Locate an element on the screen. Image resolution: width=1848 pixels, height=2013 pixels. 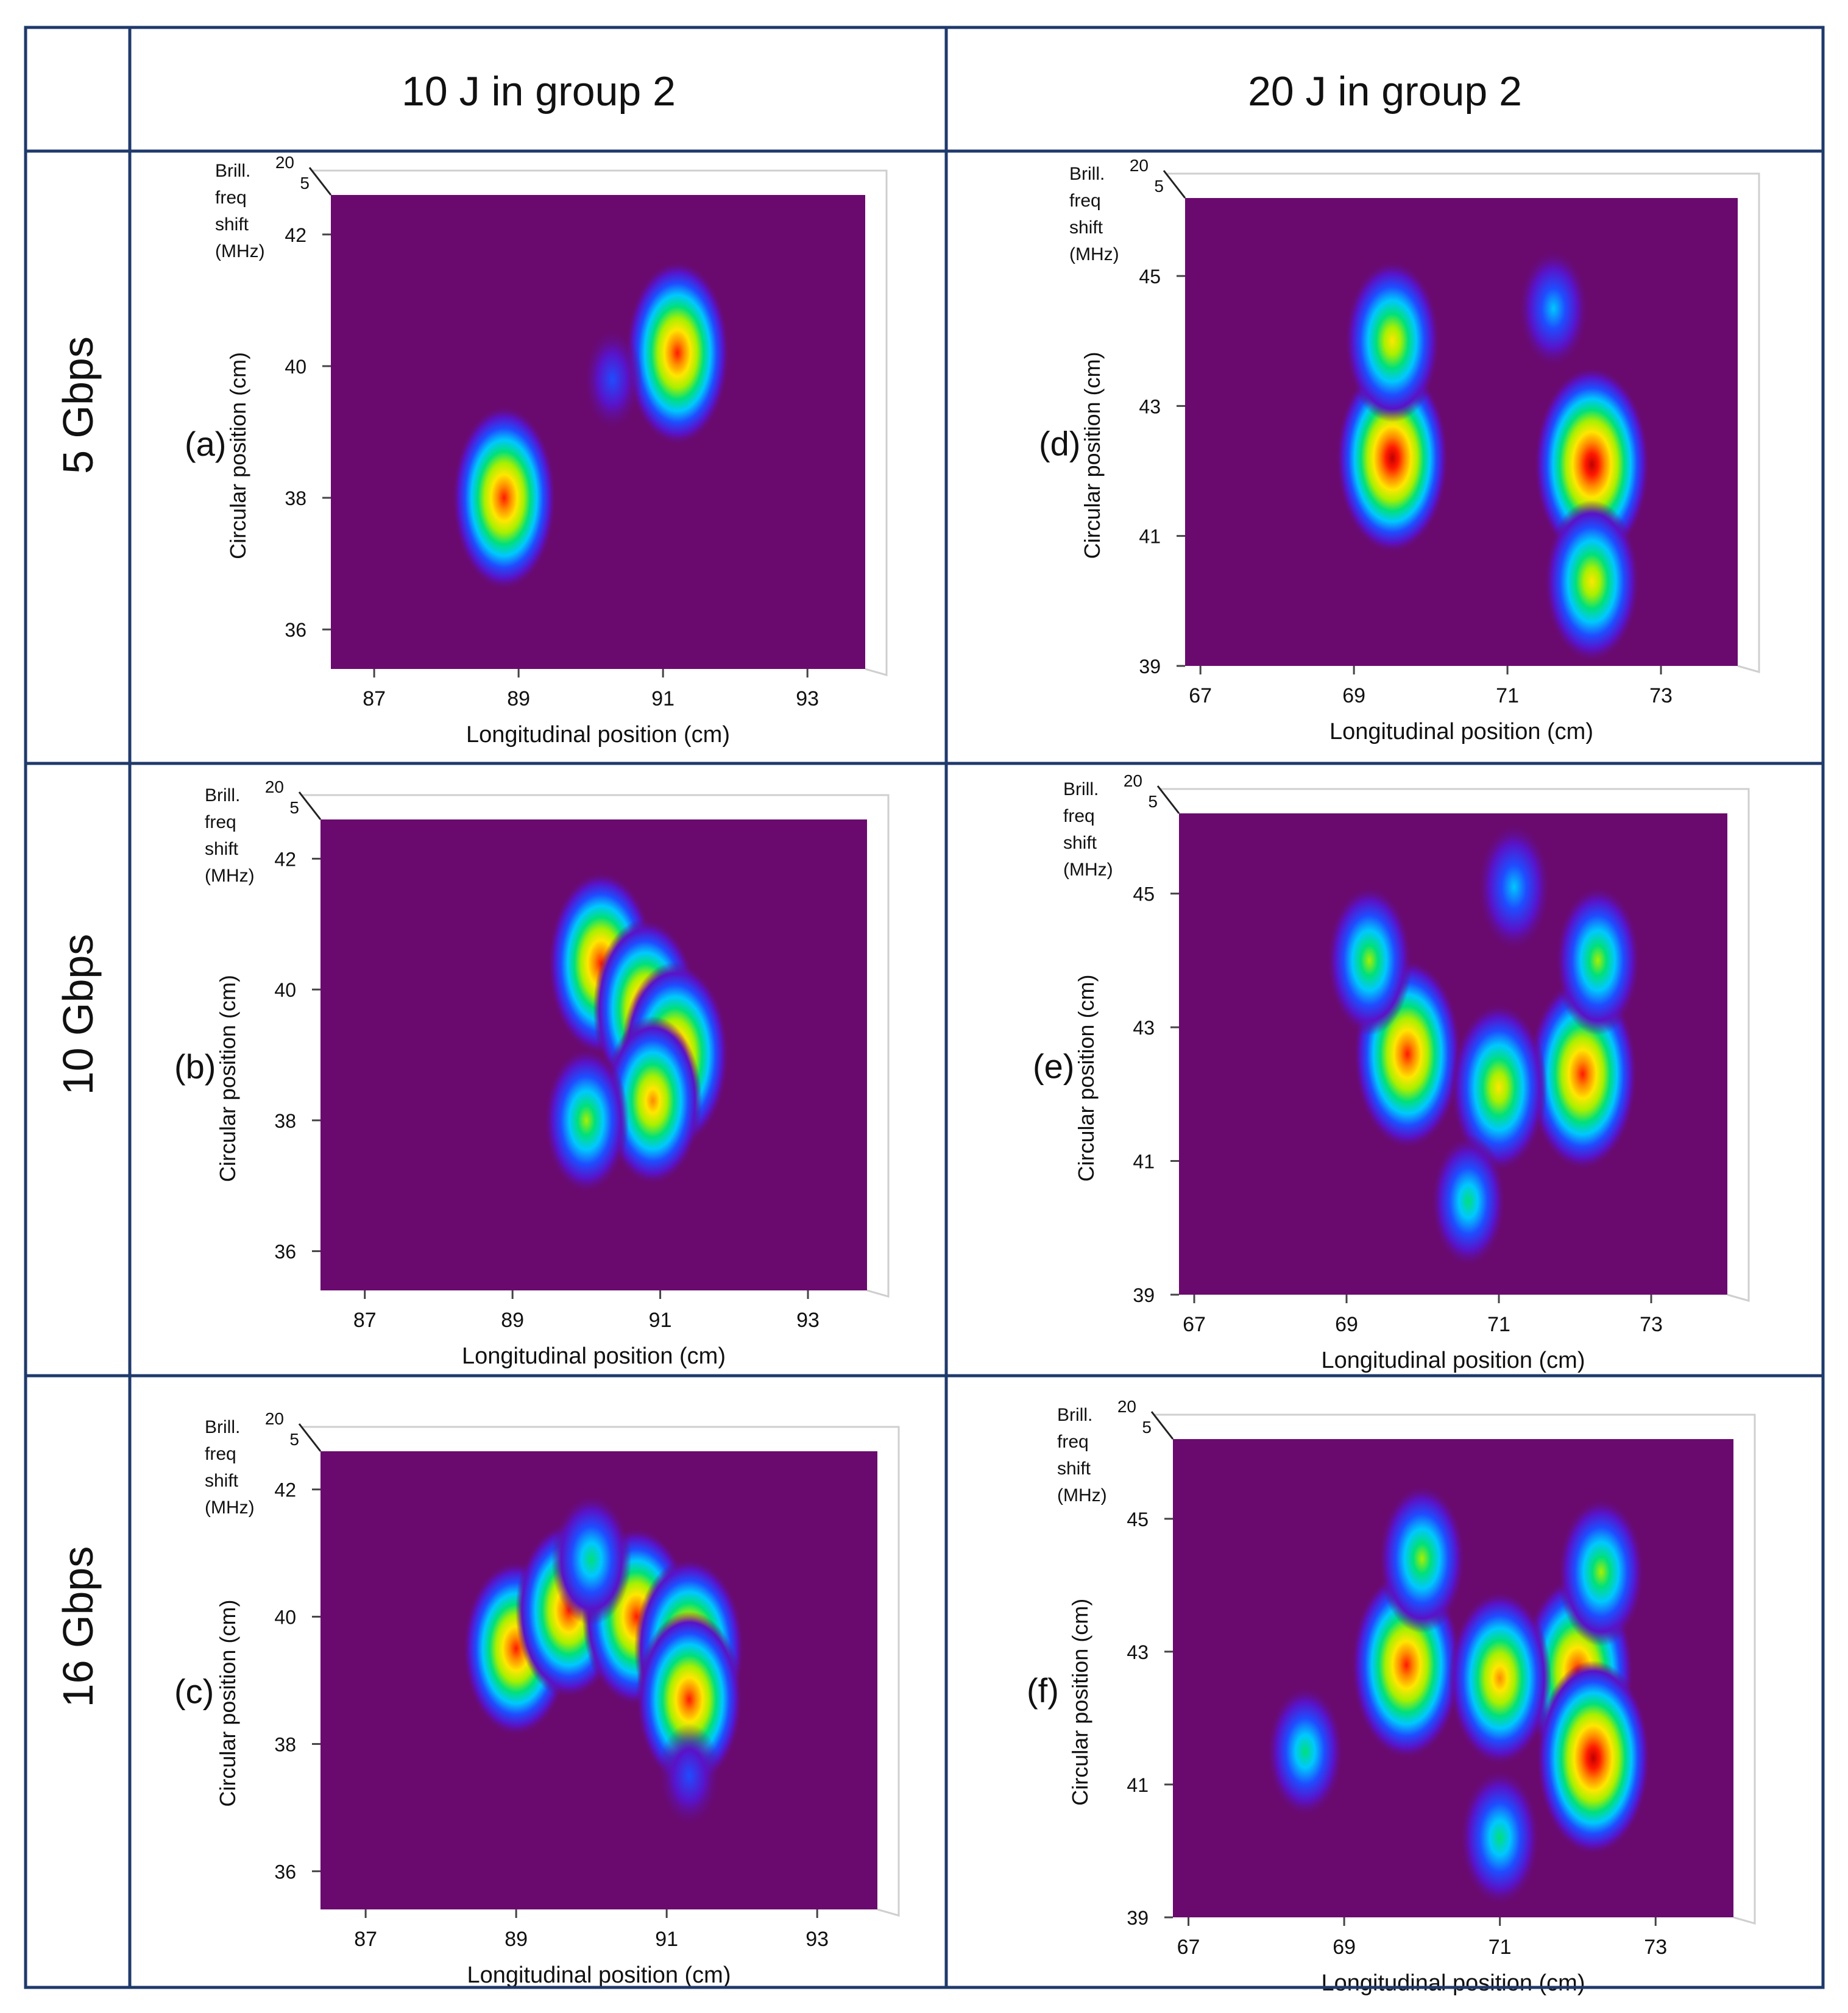
row-header-16gbps: 16 Gbps is located at coordinates (78, 1627).